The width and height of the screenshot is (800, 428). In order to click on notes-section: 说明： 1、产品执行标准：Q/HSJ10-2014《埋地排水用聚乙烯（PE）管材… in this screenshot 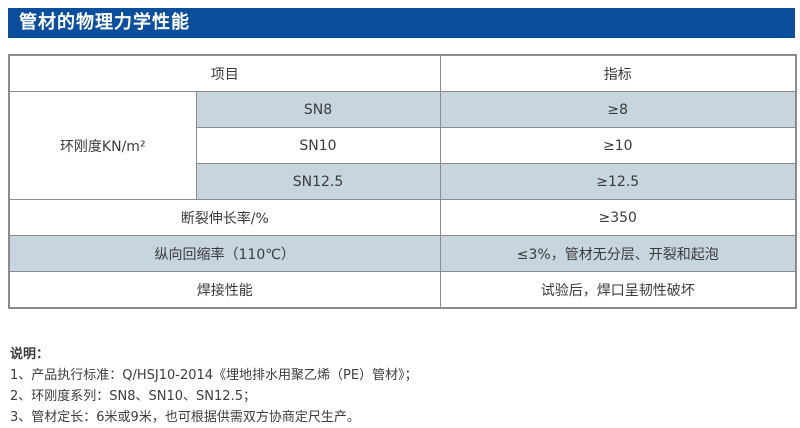, I will do `click(214, 386)`.